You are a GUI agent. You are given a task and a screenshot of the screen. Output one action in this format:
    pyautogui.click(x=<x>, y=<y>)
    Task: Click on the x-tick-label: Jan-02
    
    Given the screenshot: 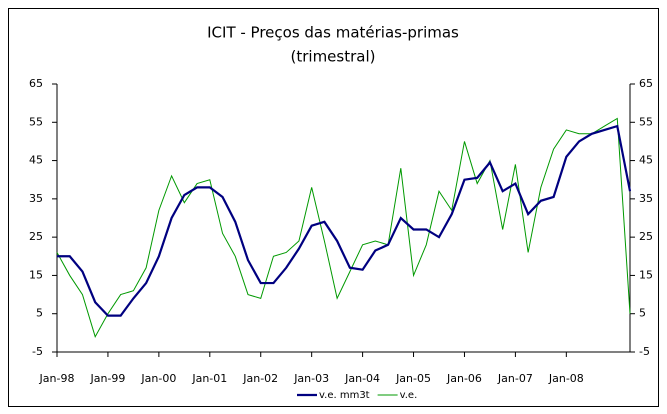 What is the action you would take?
    pyautogui.click(x=260, y=378)
    